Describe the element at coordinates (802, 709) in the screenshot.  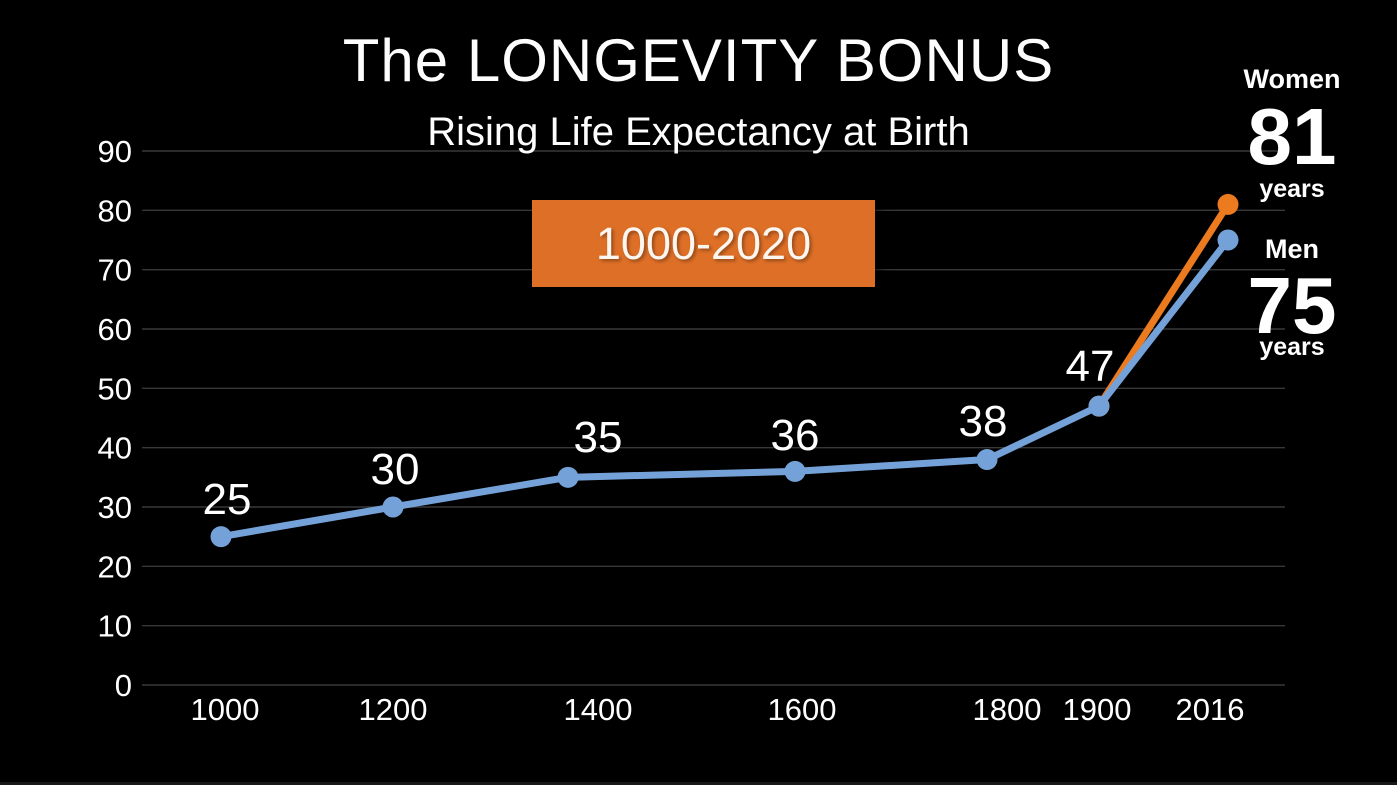
I see `x-axis-tick-label: 1600` at that location.